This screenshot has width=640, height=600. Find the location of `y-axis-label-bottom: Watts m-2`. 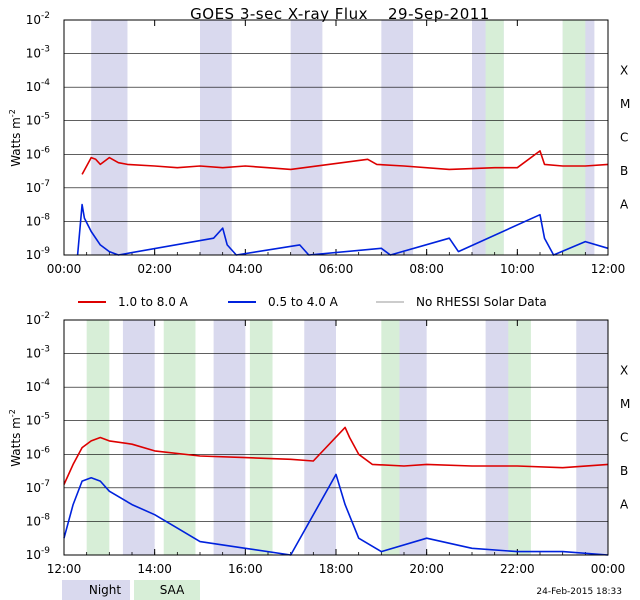

y-axis-label-bottom: Watts m-2 is located at coordinates (15, 438).